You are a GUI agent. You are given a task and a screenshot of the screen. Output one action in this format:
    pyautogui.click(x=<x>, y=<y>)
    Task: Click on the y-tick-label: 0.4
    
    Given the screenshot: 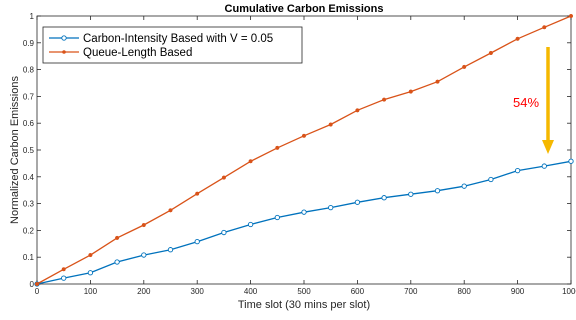 What is the action you would take?
    pyautogui.click(x=29, y=177)
    